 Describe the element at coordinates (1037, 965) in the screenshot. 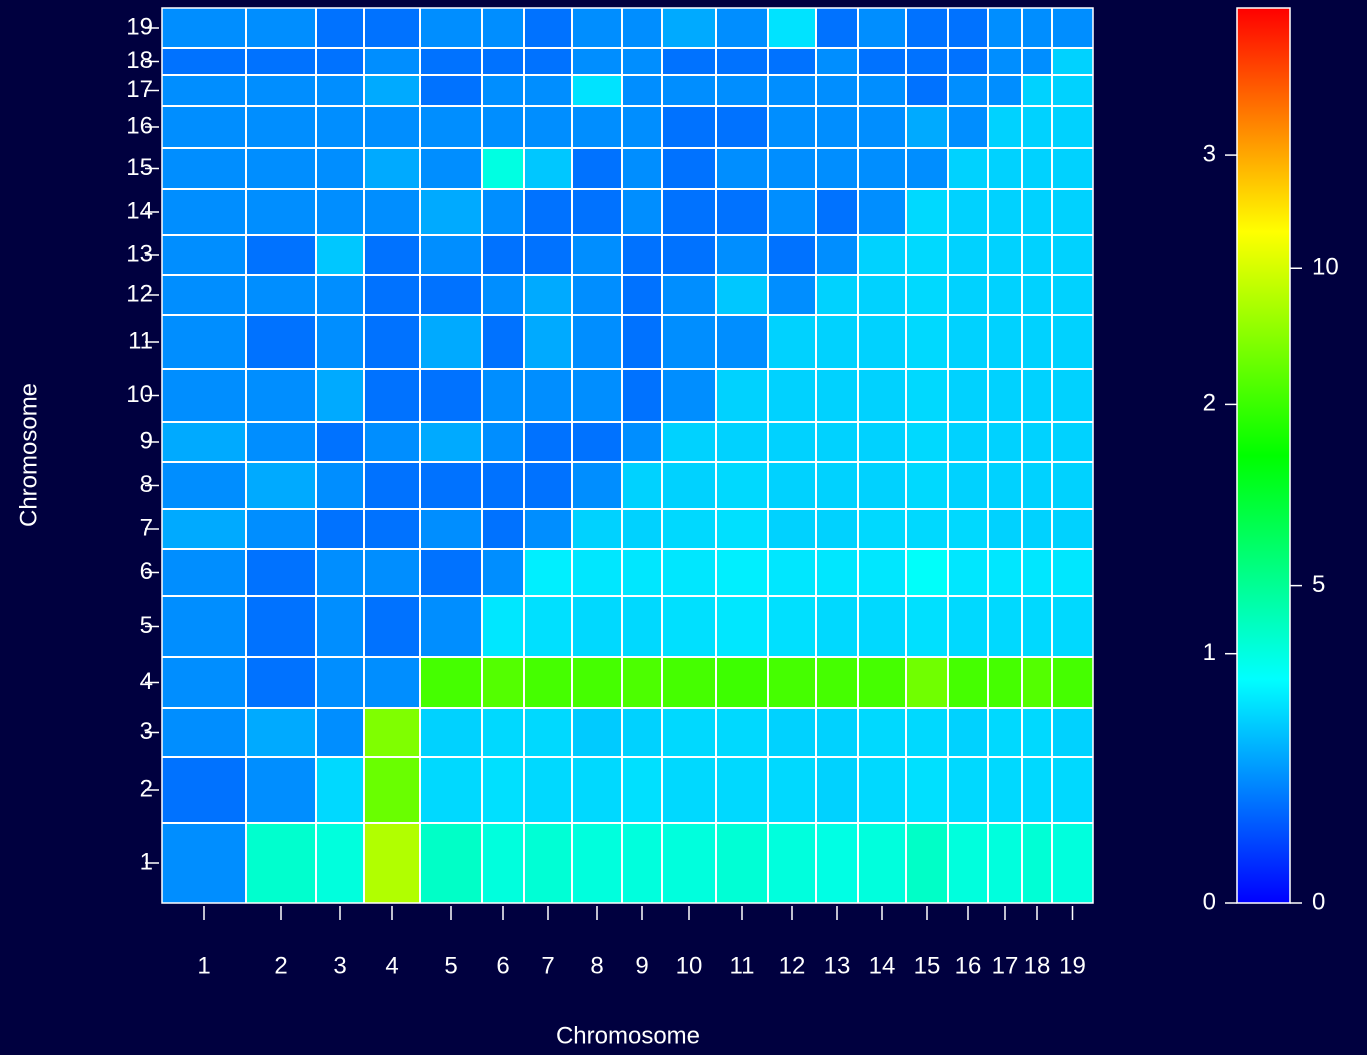

I see `x-tick-label: 18` at that location.